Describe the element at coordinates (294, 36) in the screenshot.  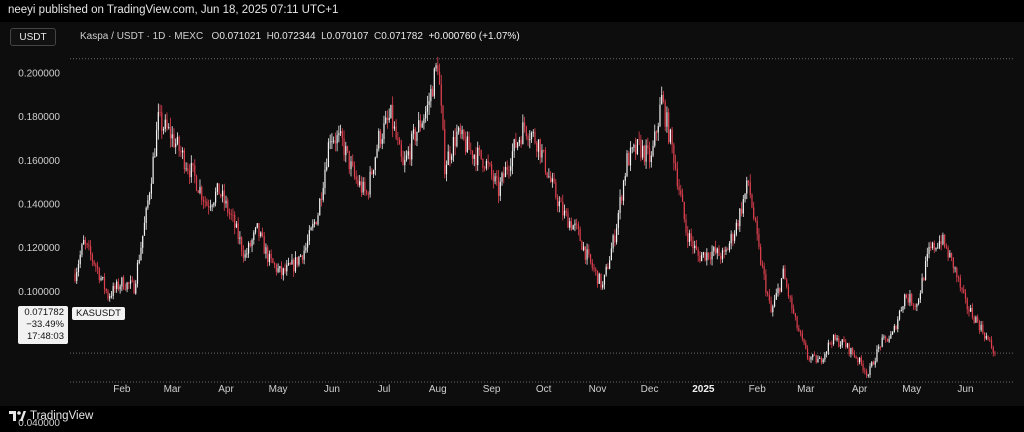
I see `legend-high: 0.072344` at that location.